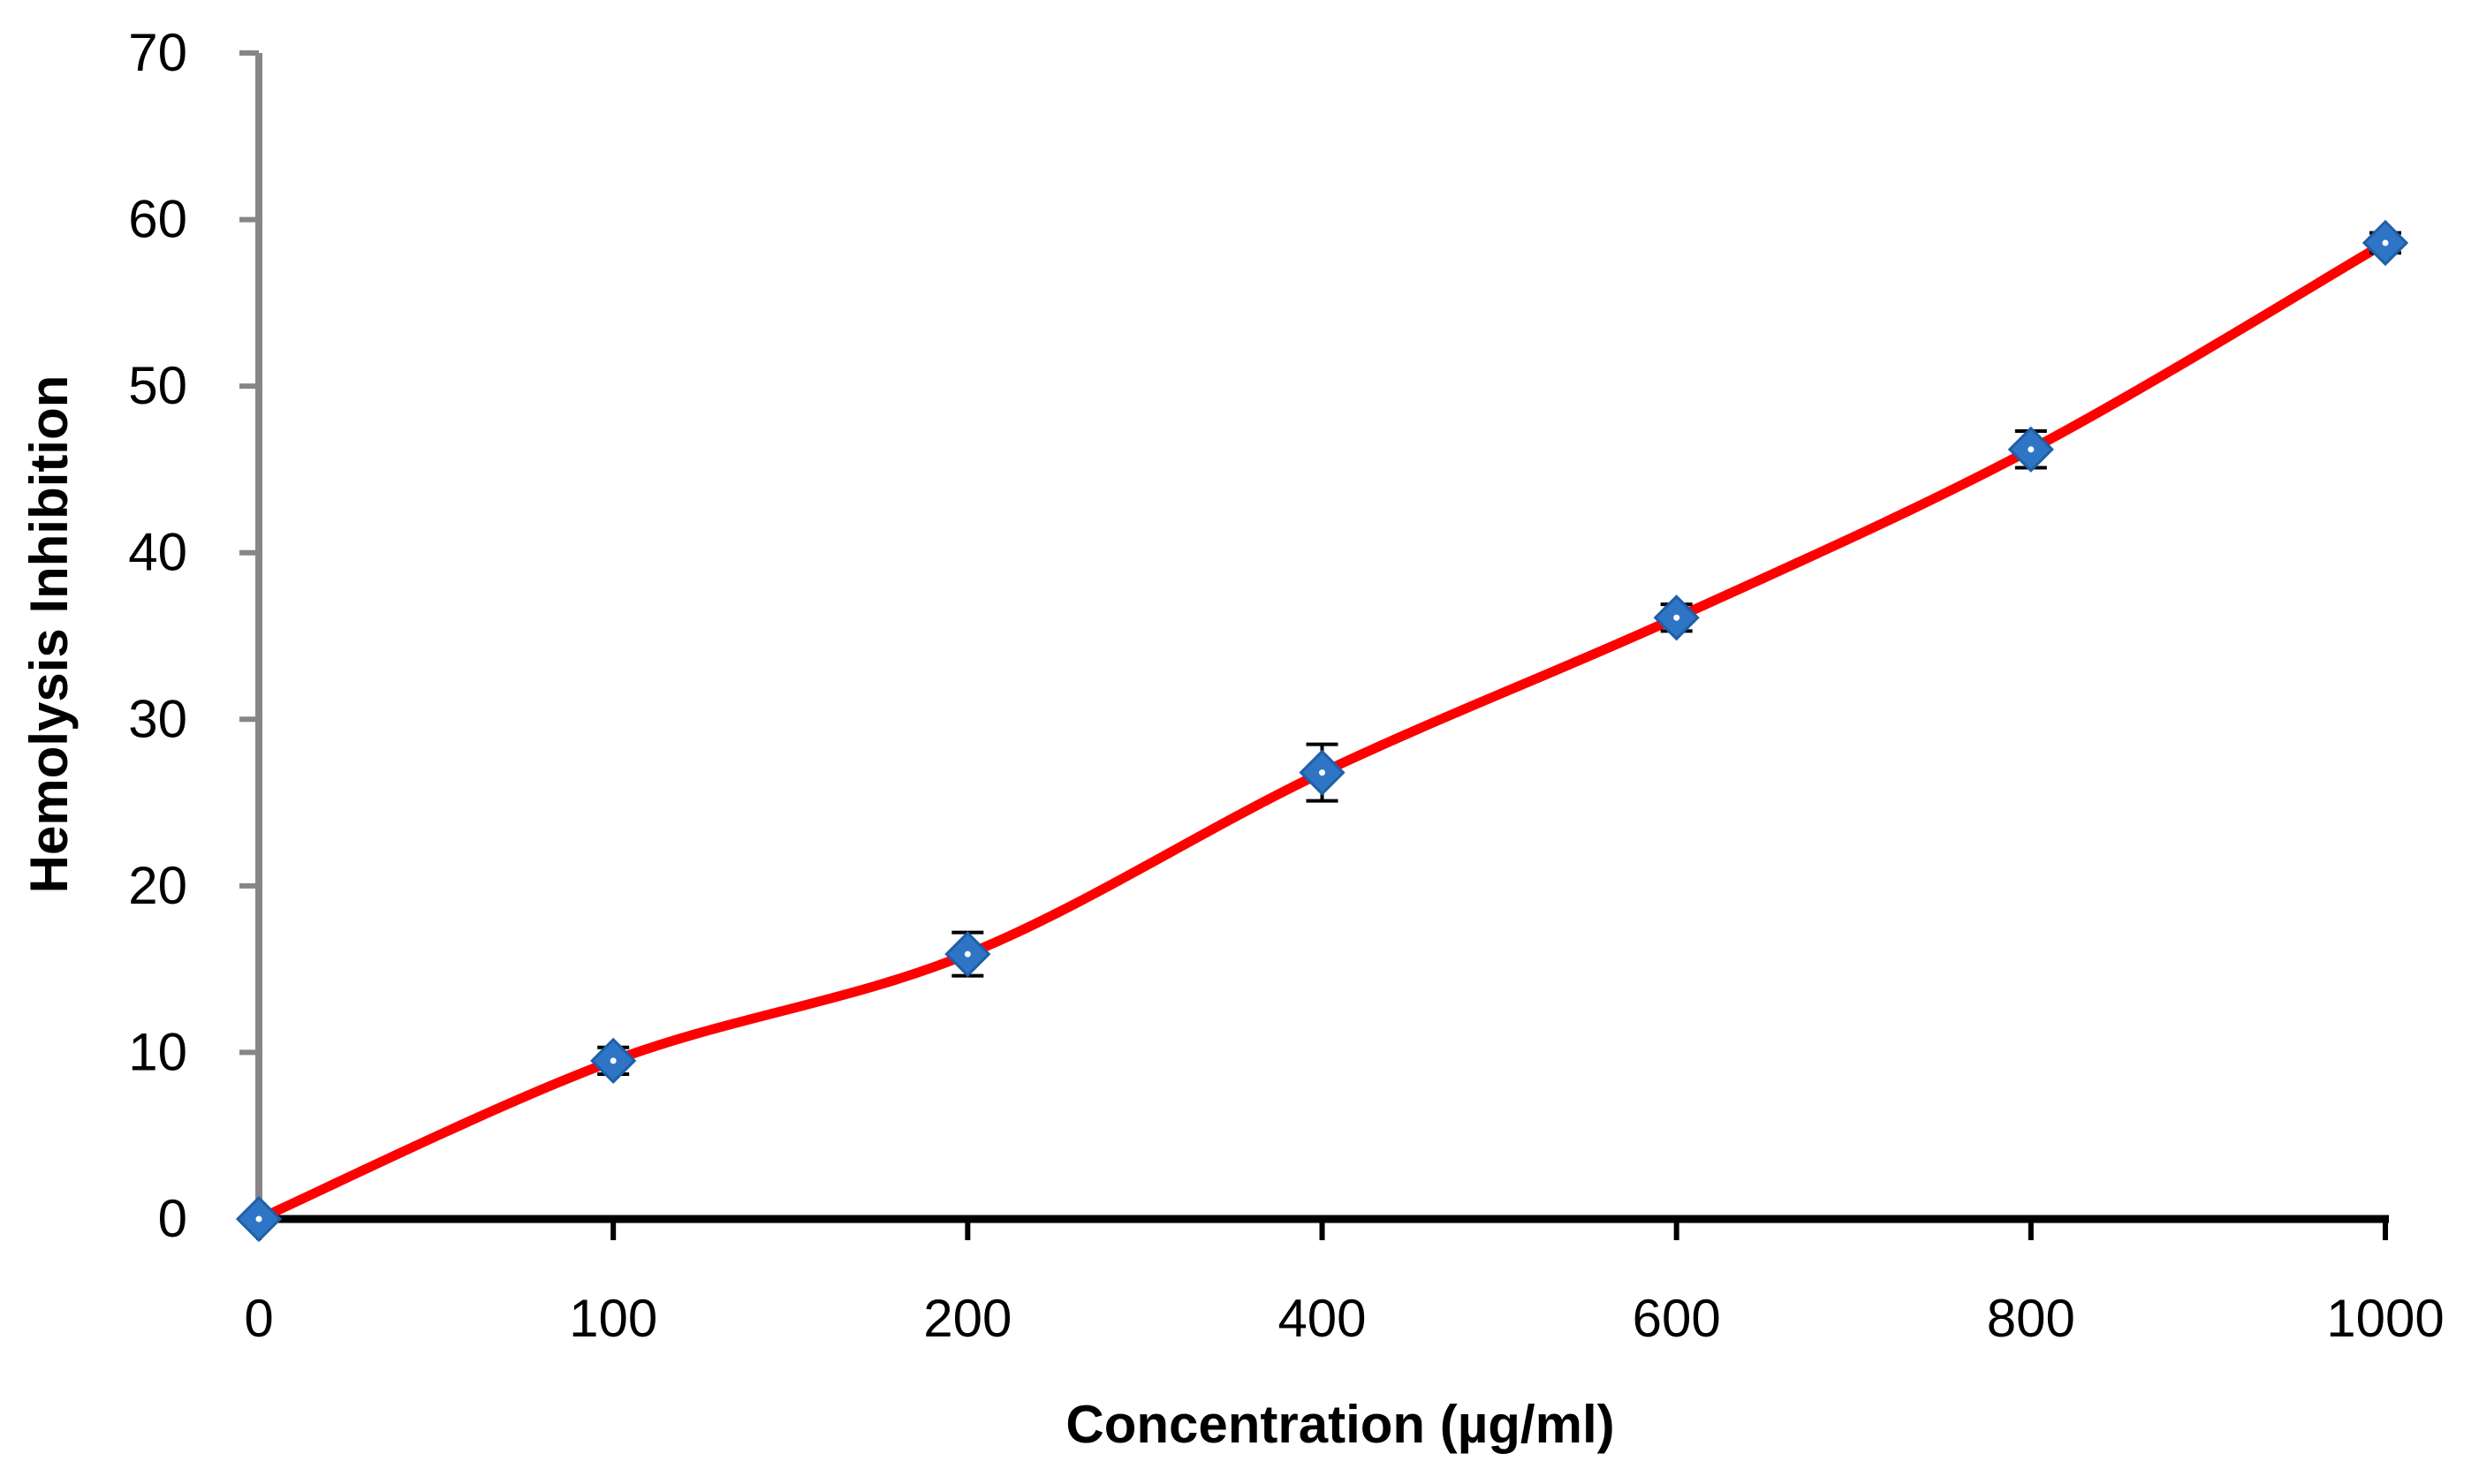  Describe the element at coordinates (613, 1318) in the screenshot. I see `x-tick-label: 100` at that location.